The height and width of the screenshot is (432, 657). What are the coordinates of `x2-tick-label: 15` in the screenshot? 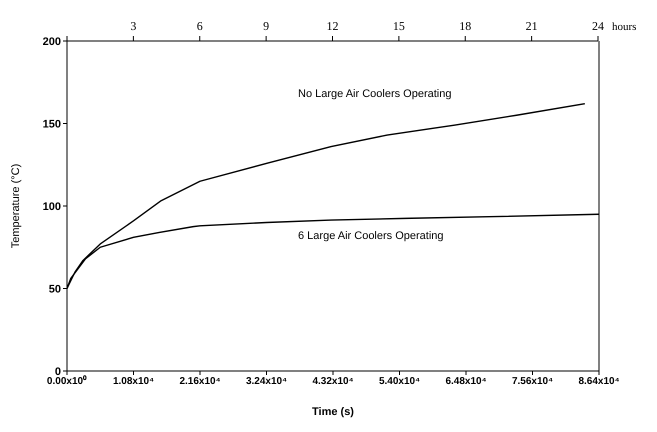 It's located at (398, 26).